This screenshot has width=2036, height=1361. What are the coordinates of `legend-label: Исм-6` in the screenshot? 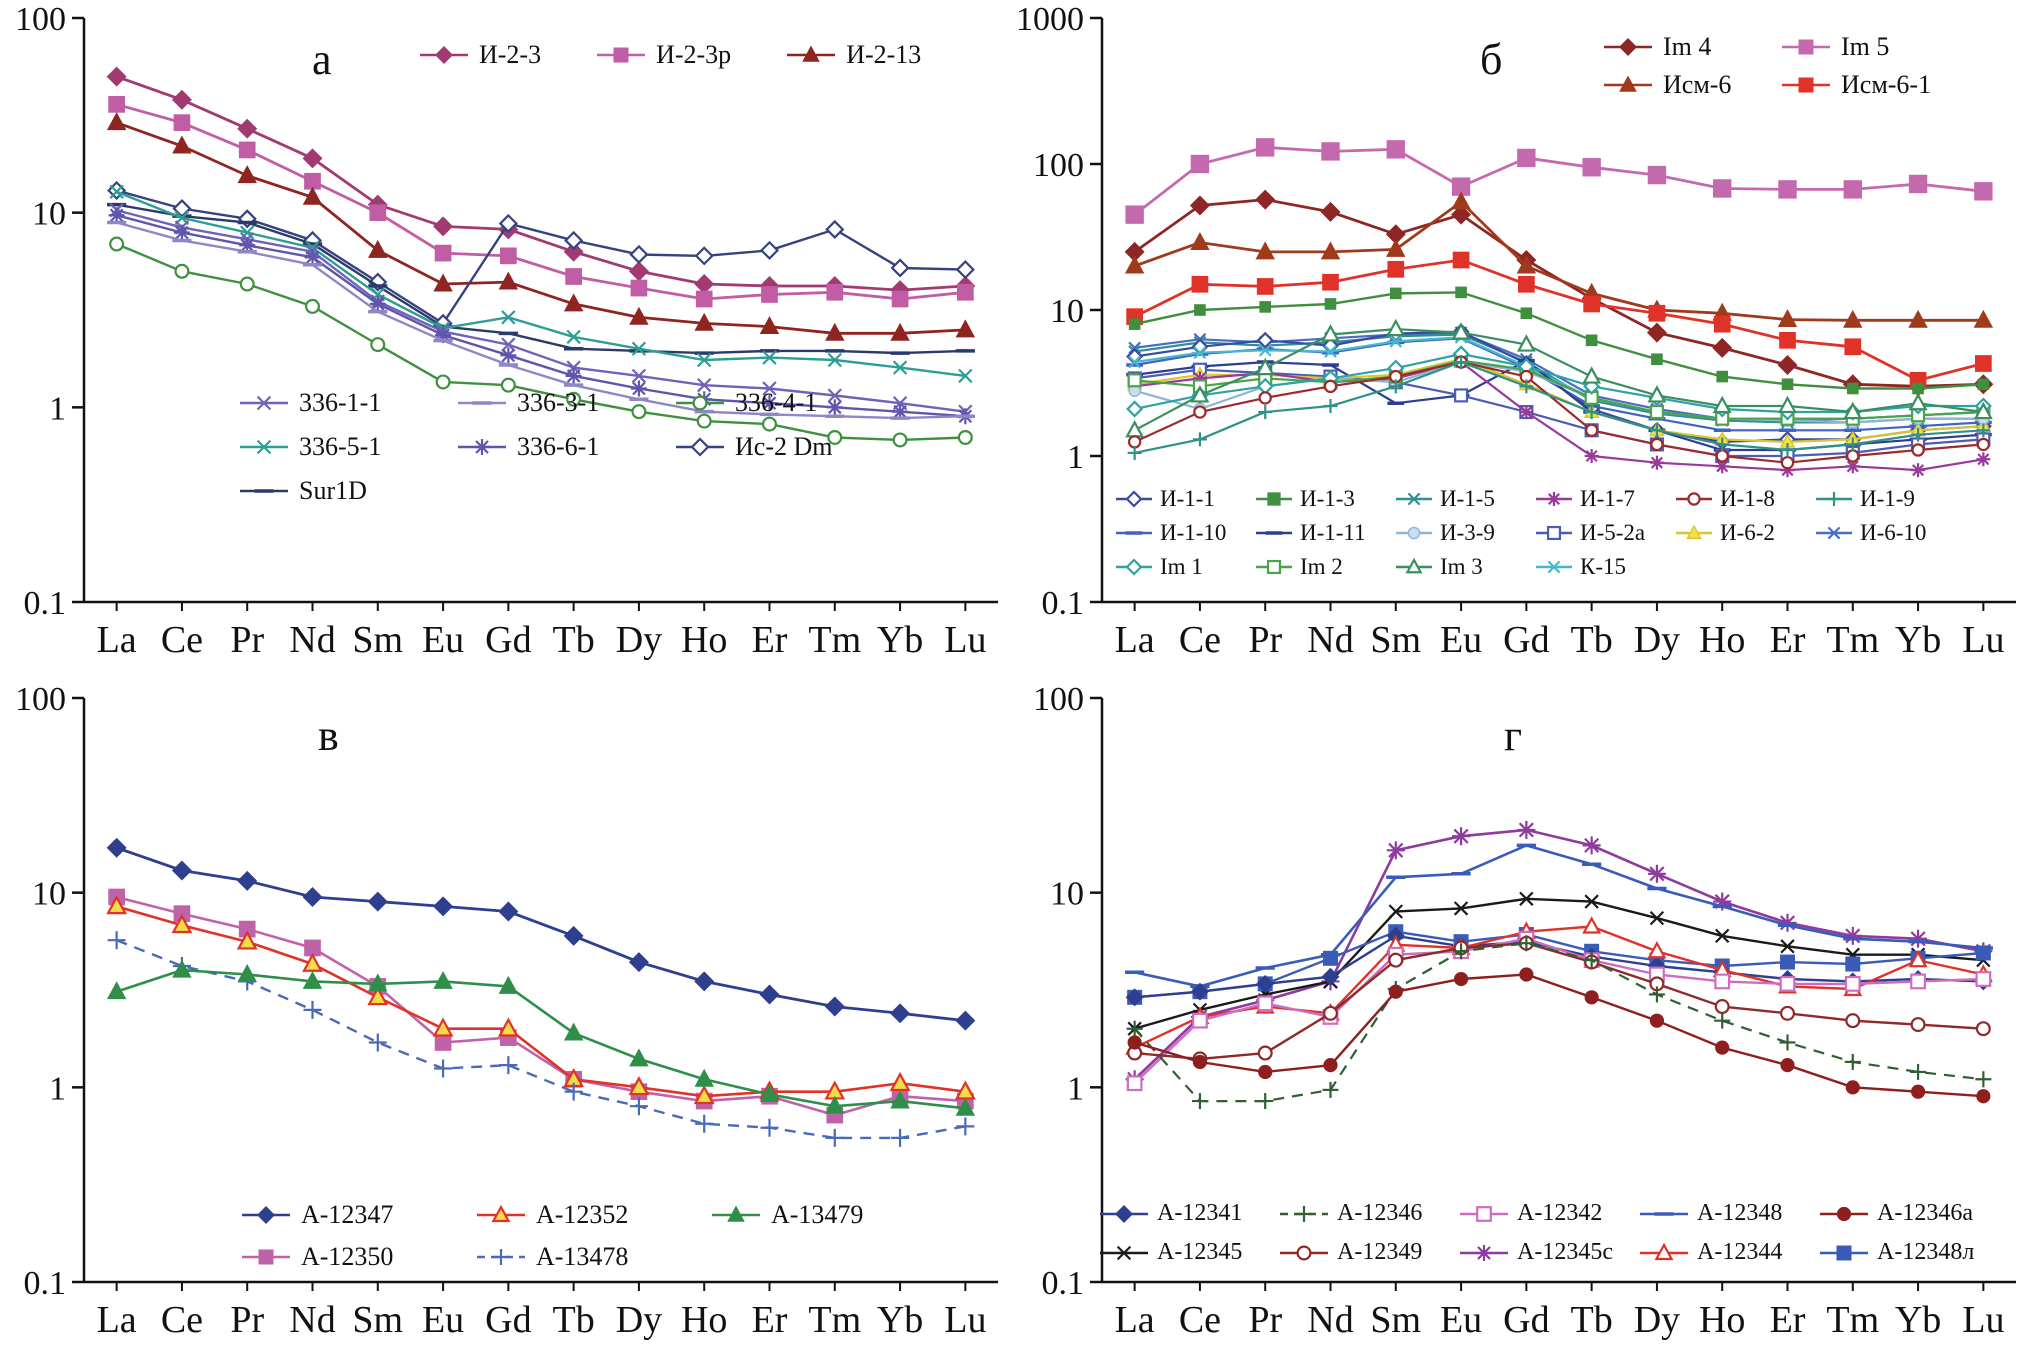 It's located at (1697, 84).